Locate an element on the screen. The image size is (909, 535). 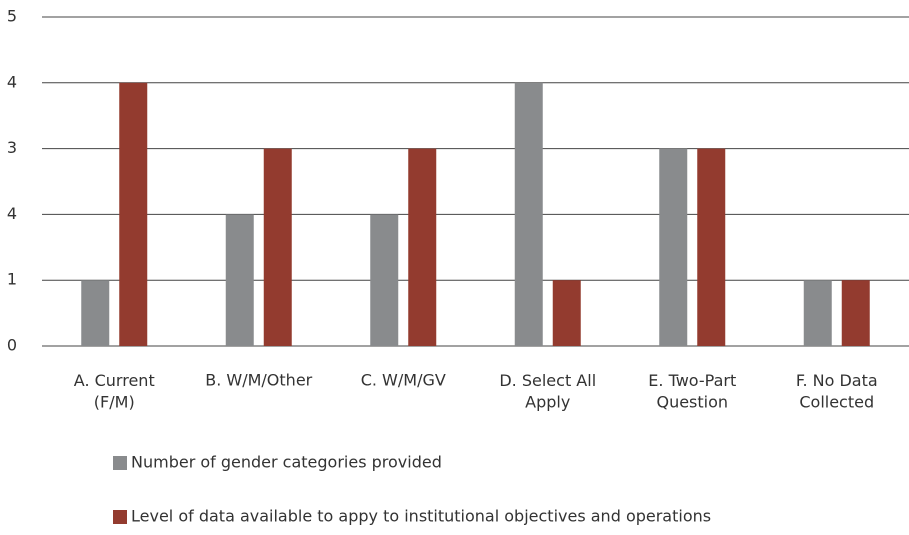
y-tick-label: 3 is located at coordinates (12, 147).